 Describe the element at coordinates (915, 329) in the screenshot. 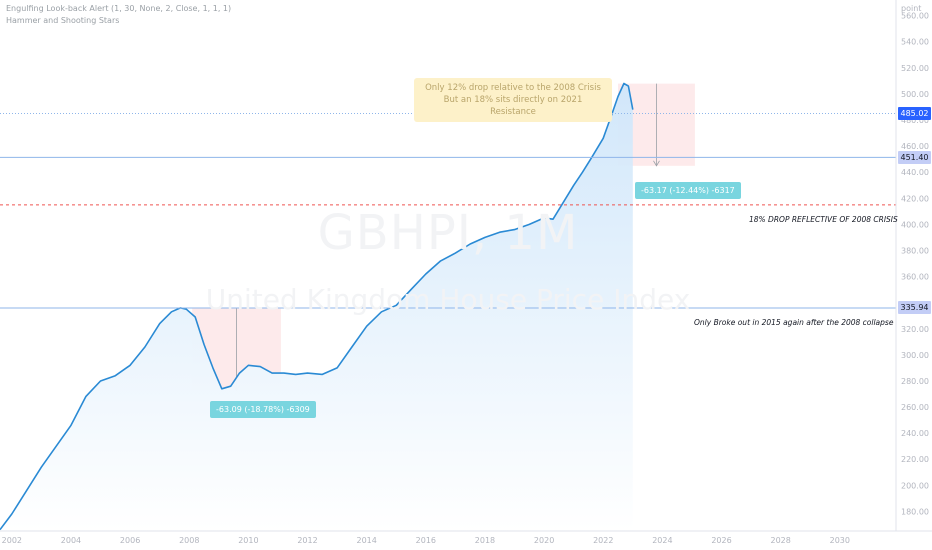

I see `y-tick-label: 320.00` at that location.